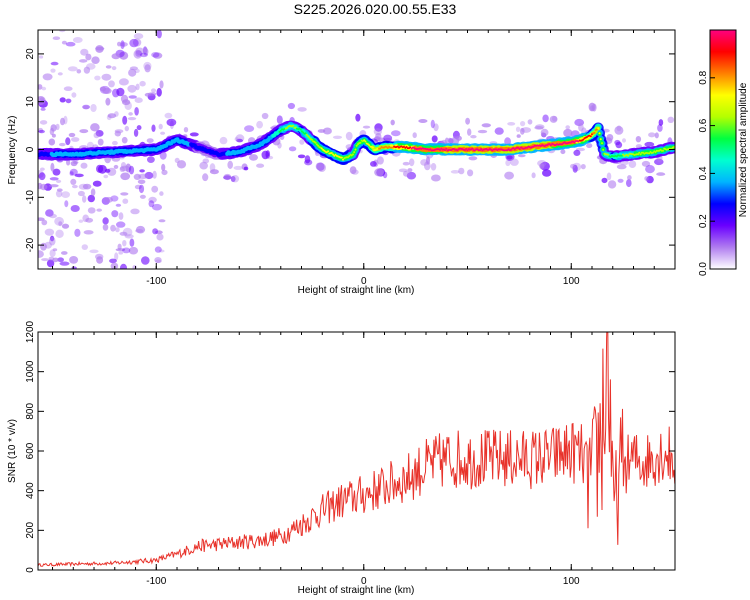 This screenshot has height=600, width=750. I want to click on spectrogram-ytick-label: -10, so click(30, 197).